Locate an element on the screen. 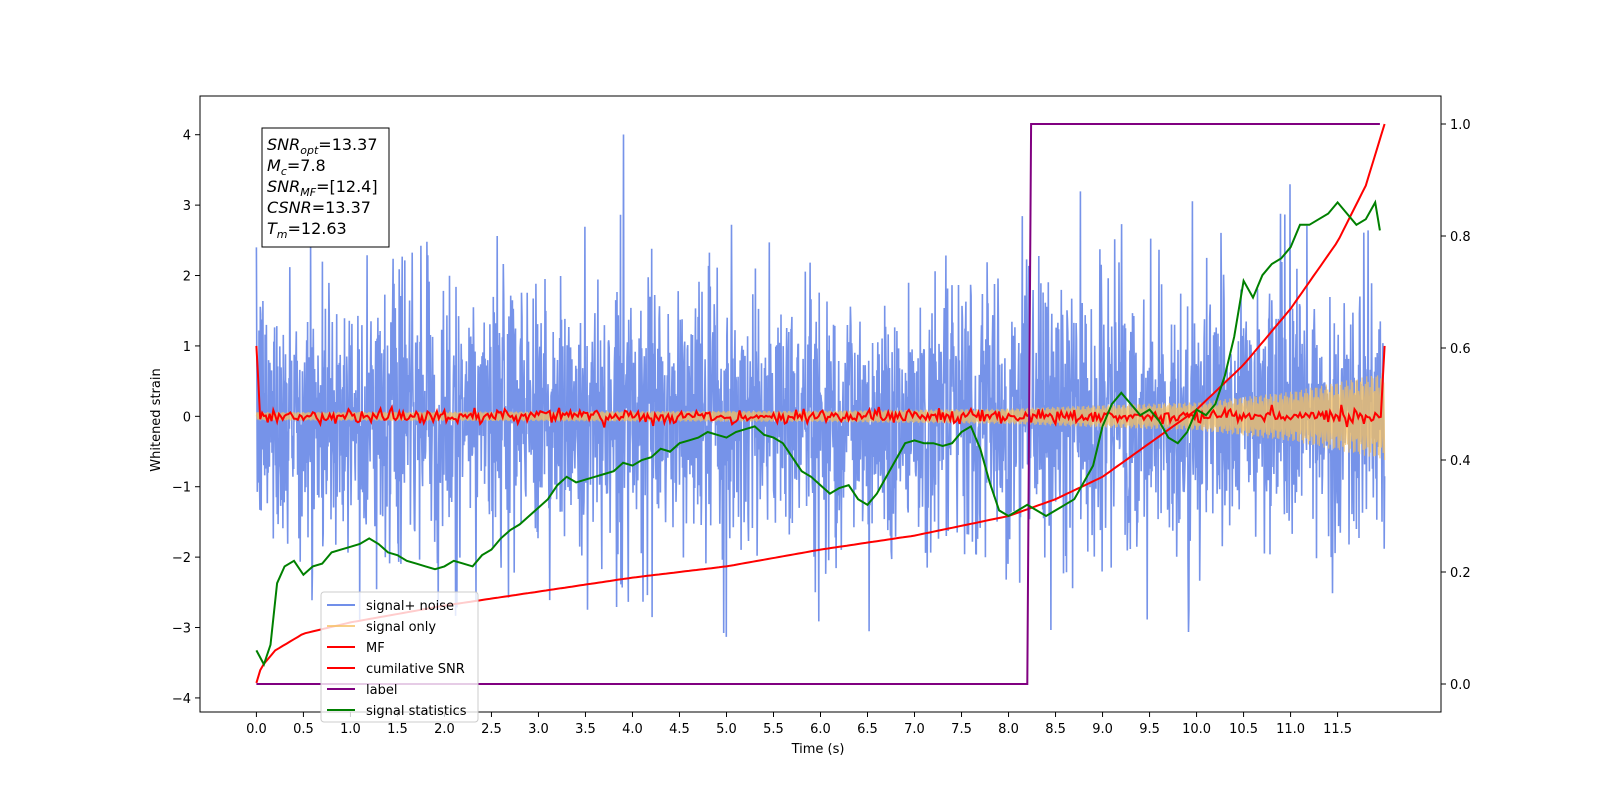 Image resolution: width=1600 pixels, height=800 pixels. x-tick-label: 1.5 is located at coordinates (397, 729).